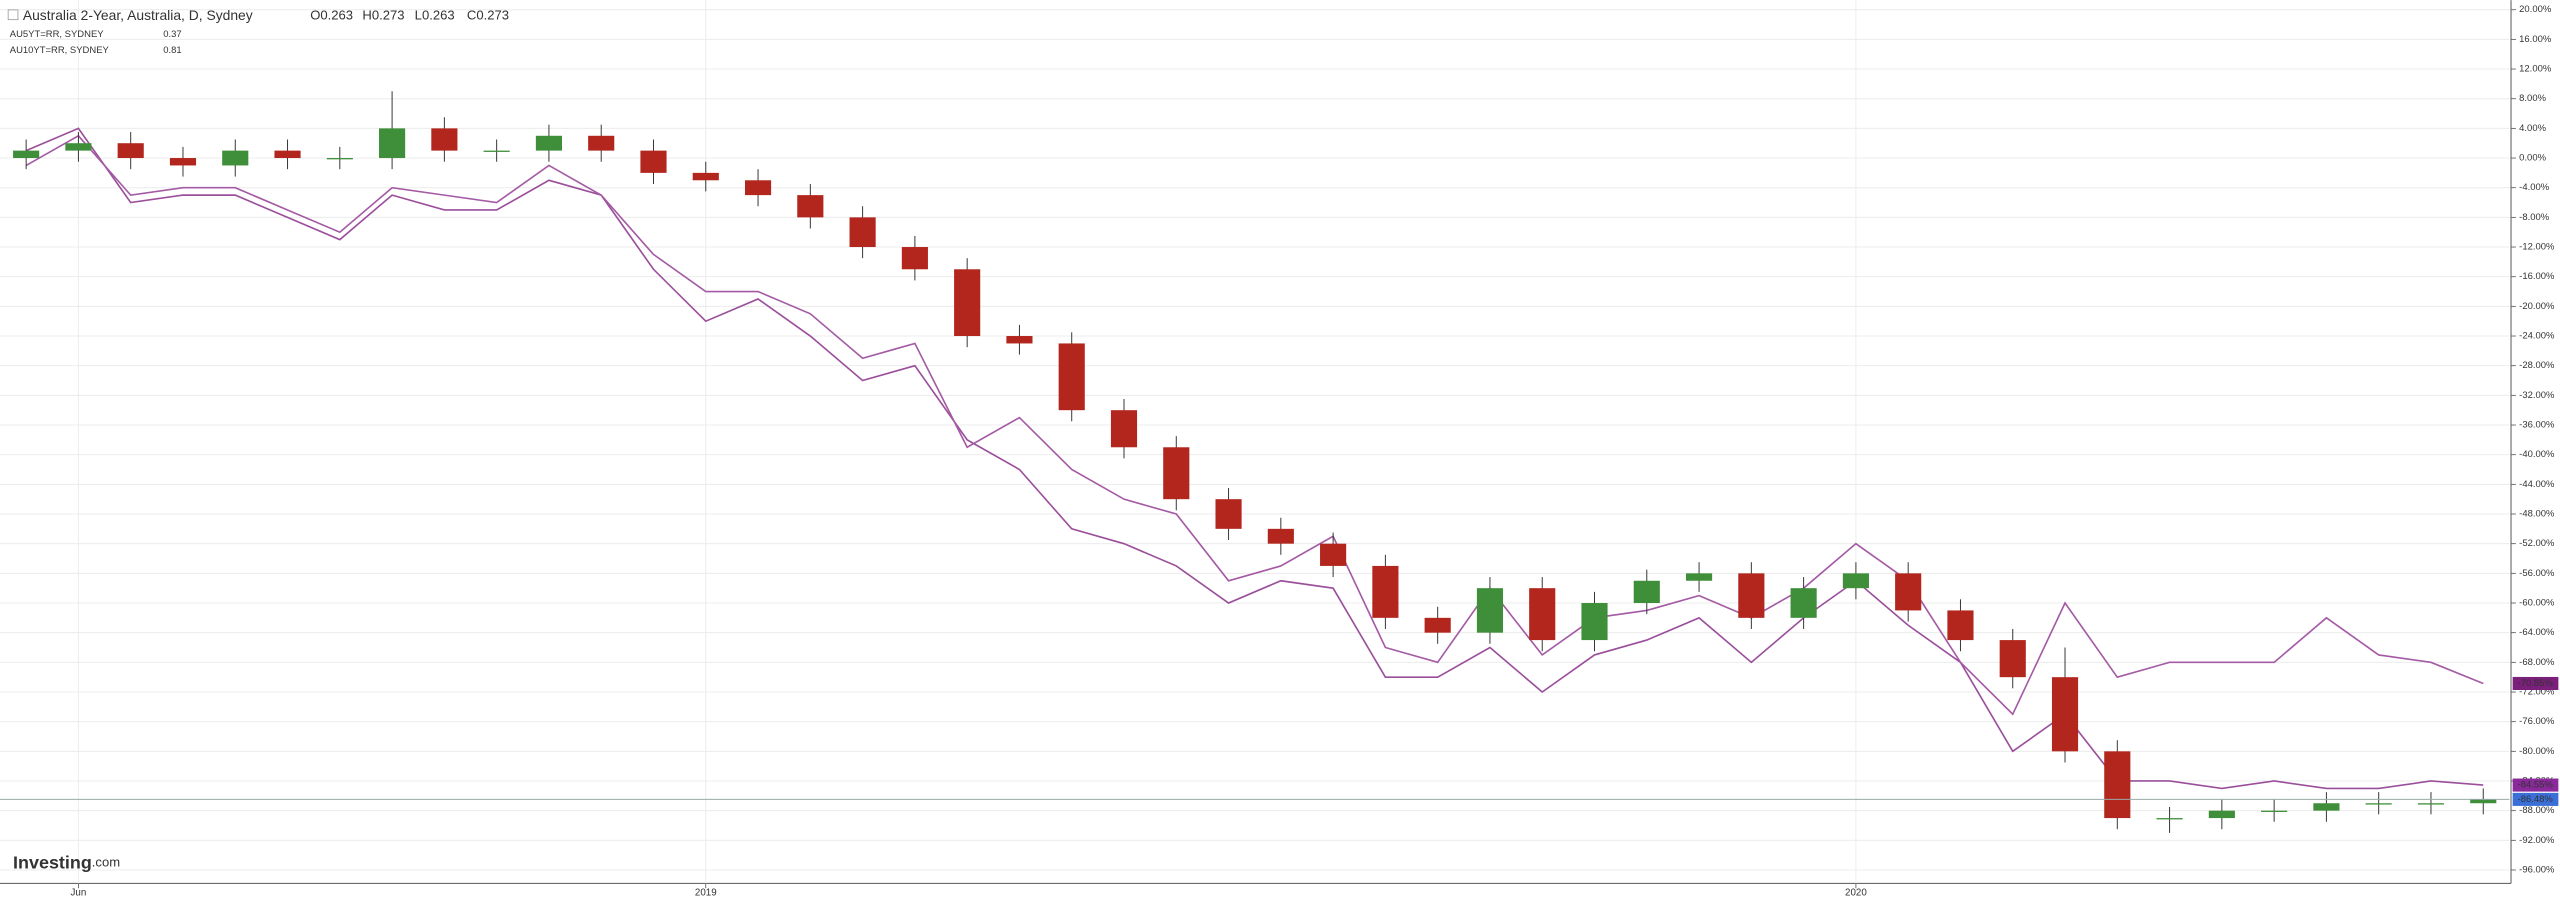 The width and height of the screenshot is (2560, 903). I want to click on y-tick-label: 8.00%, so click(2532, 98).